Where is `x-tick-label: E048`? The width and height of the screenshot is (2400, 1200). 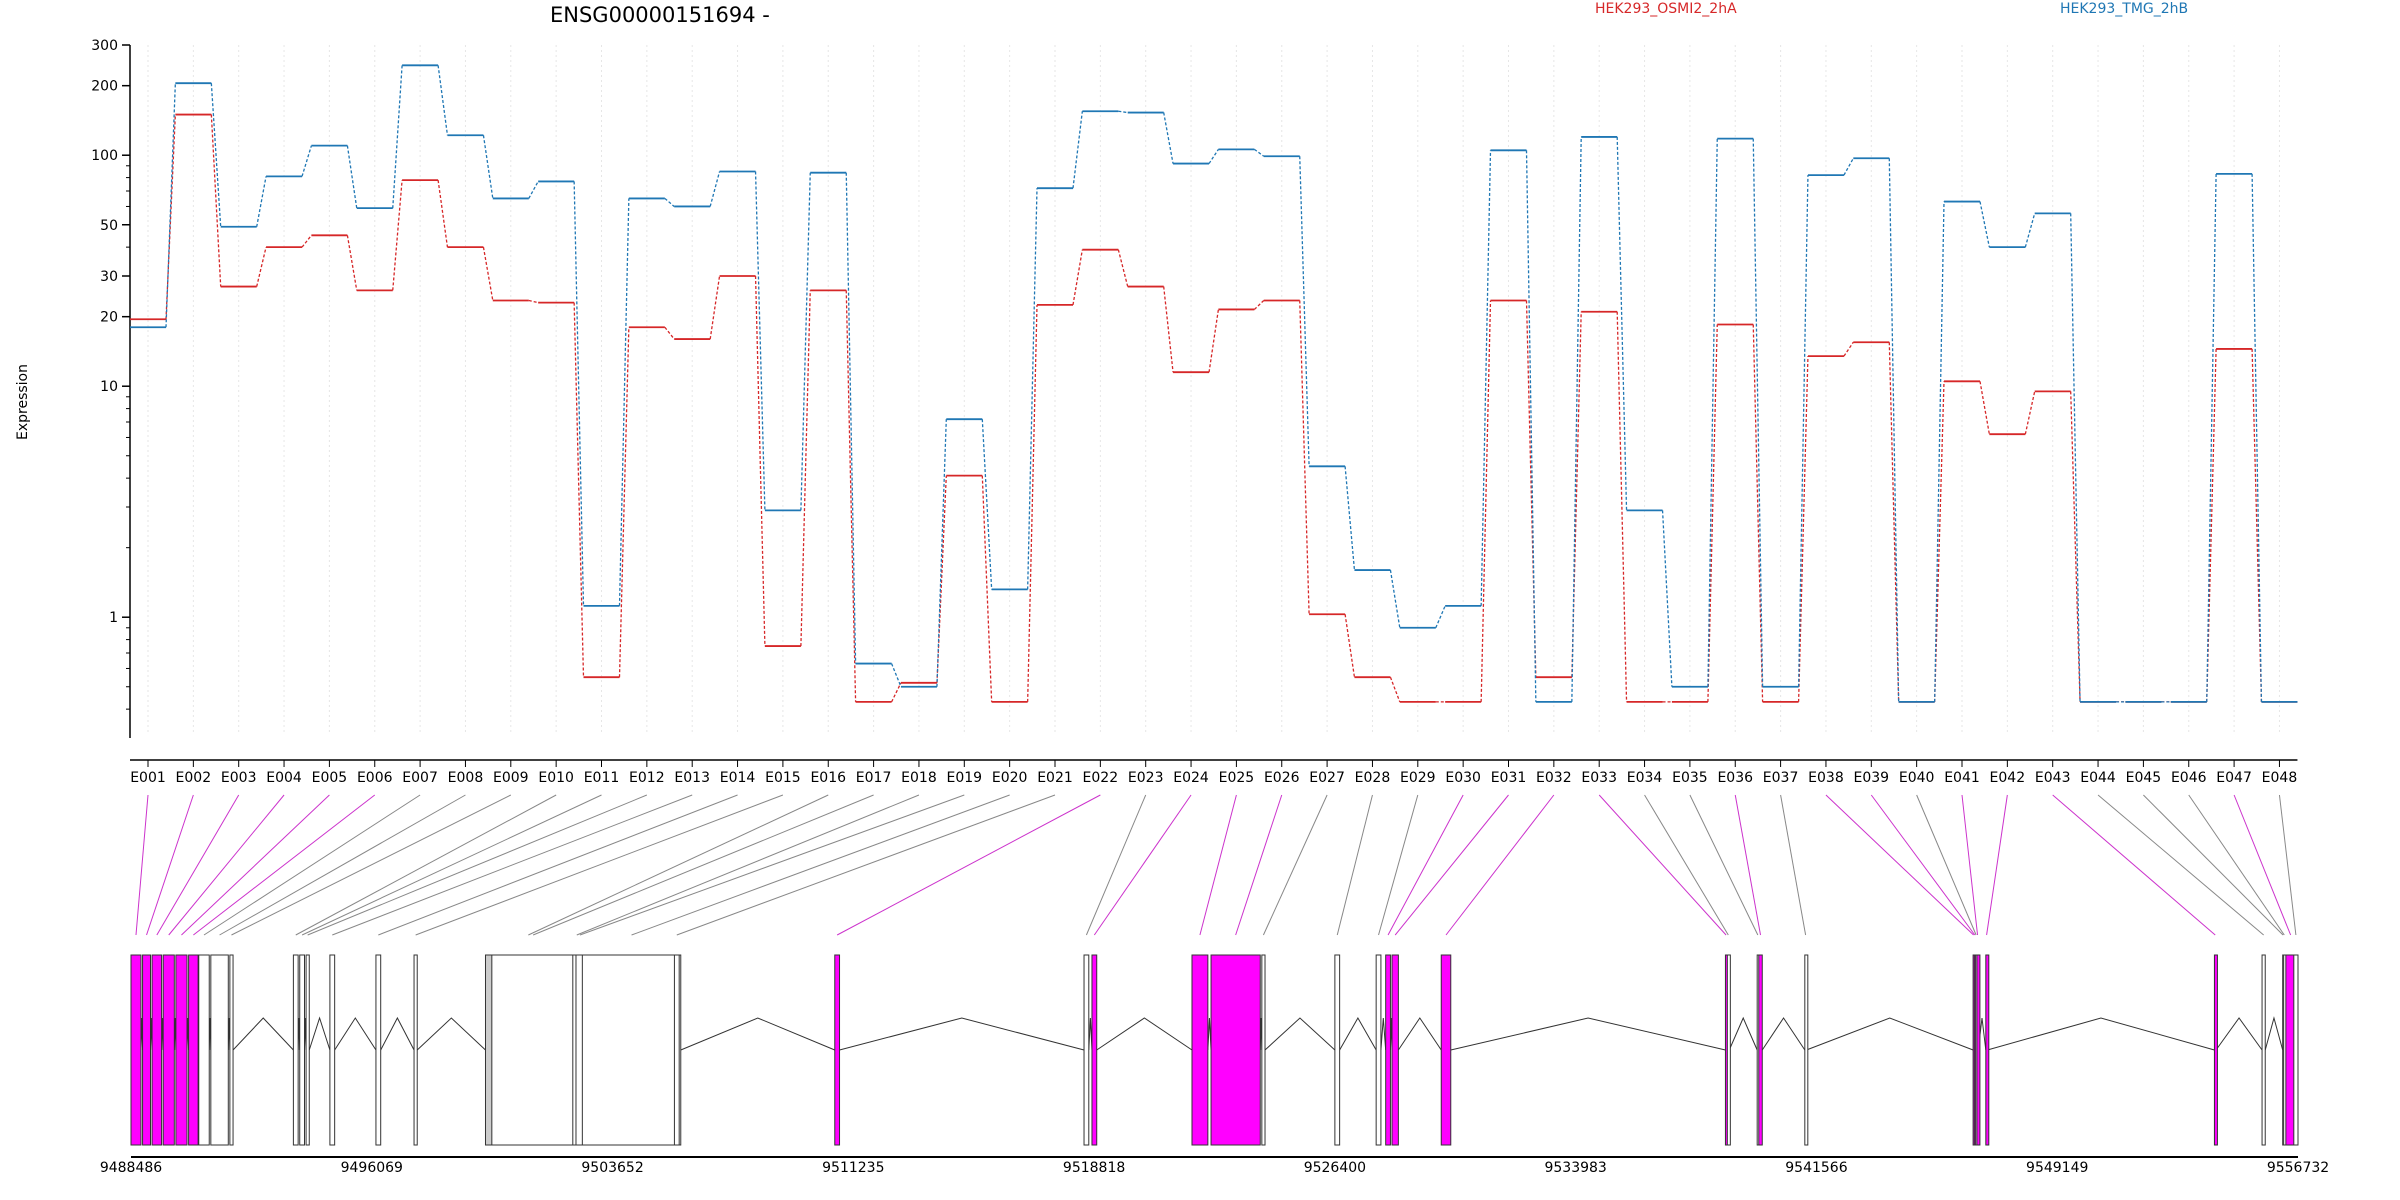
x-tick-label: E048 is located at coordinates (2280, 778).